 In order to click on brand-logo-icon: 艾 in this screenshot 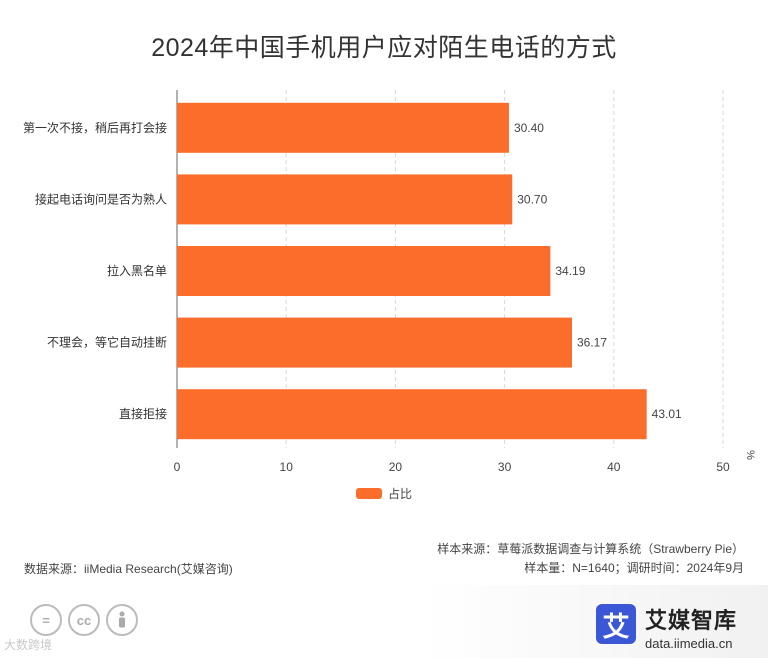, I will do `click(616, 624)`.